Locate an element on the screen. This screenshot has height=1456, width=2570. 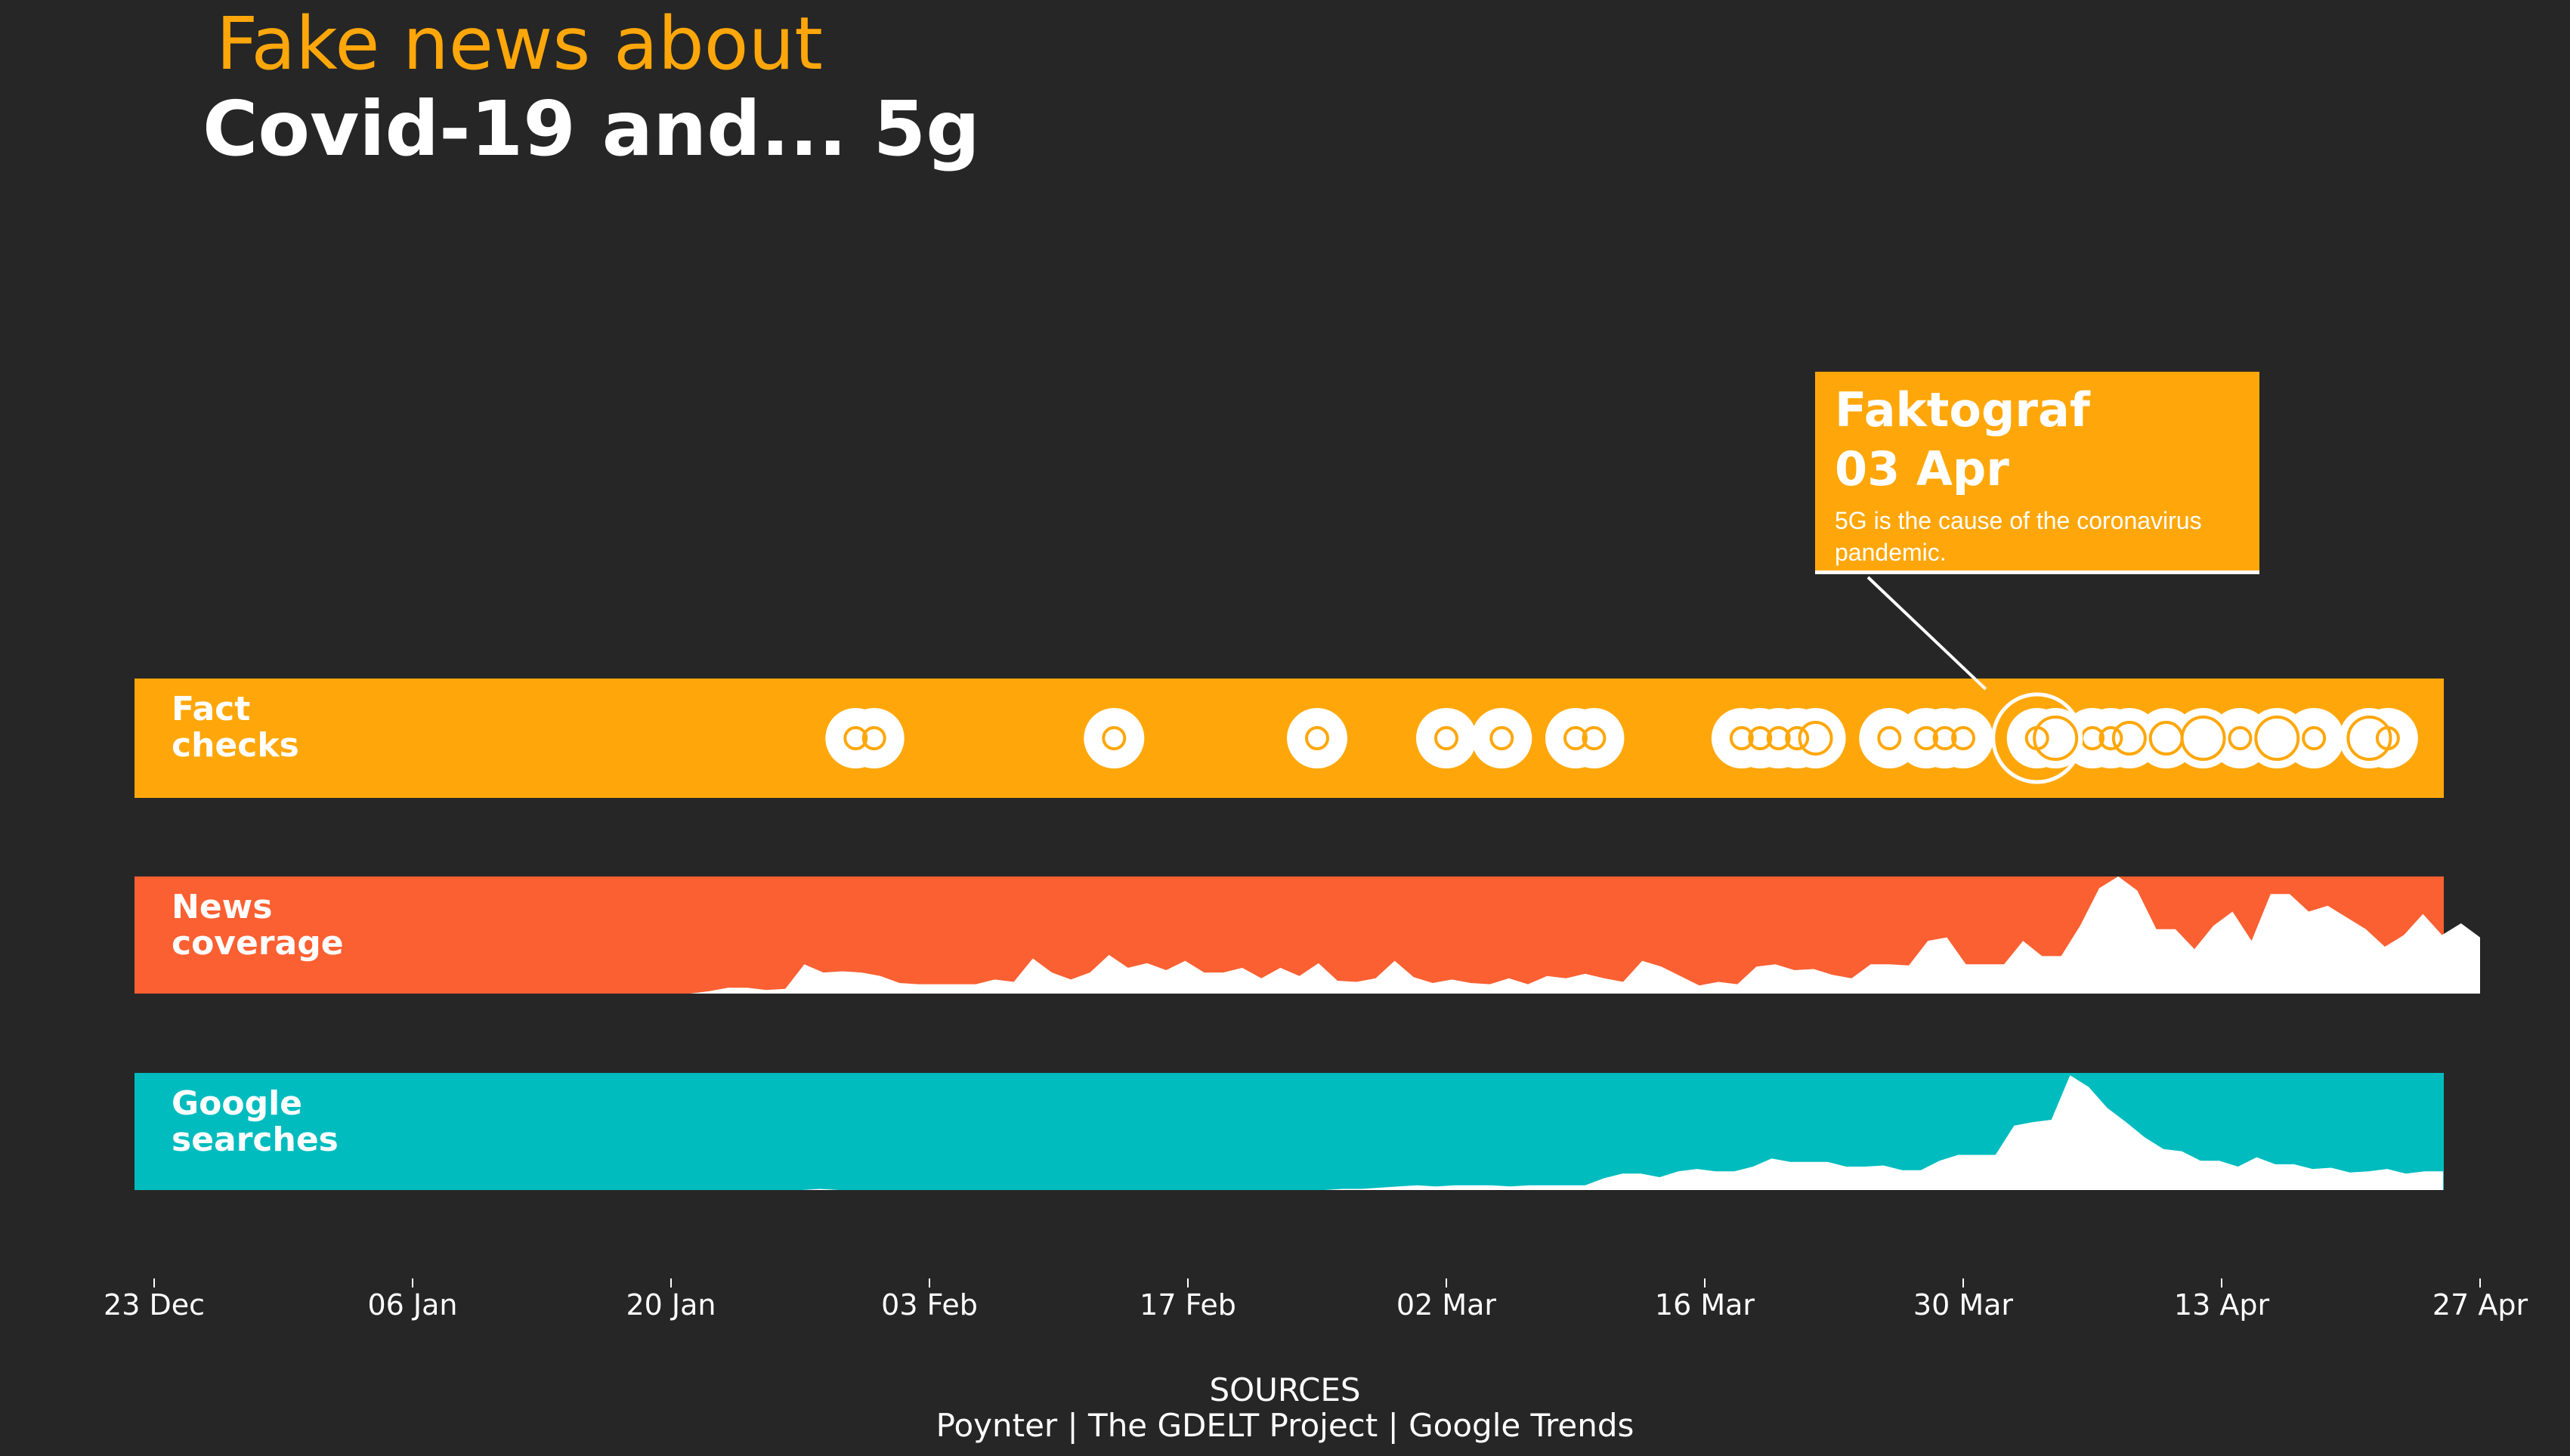
x-axis-tick-label: 13 Apr is located at coordinates (2222, 1305).